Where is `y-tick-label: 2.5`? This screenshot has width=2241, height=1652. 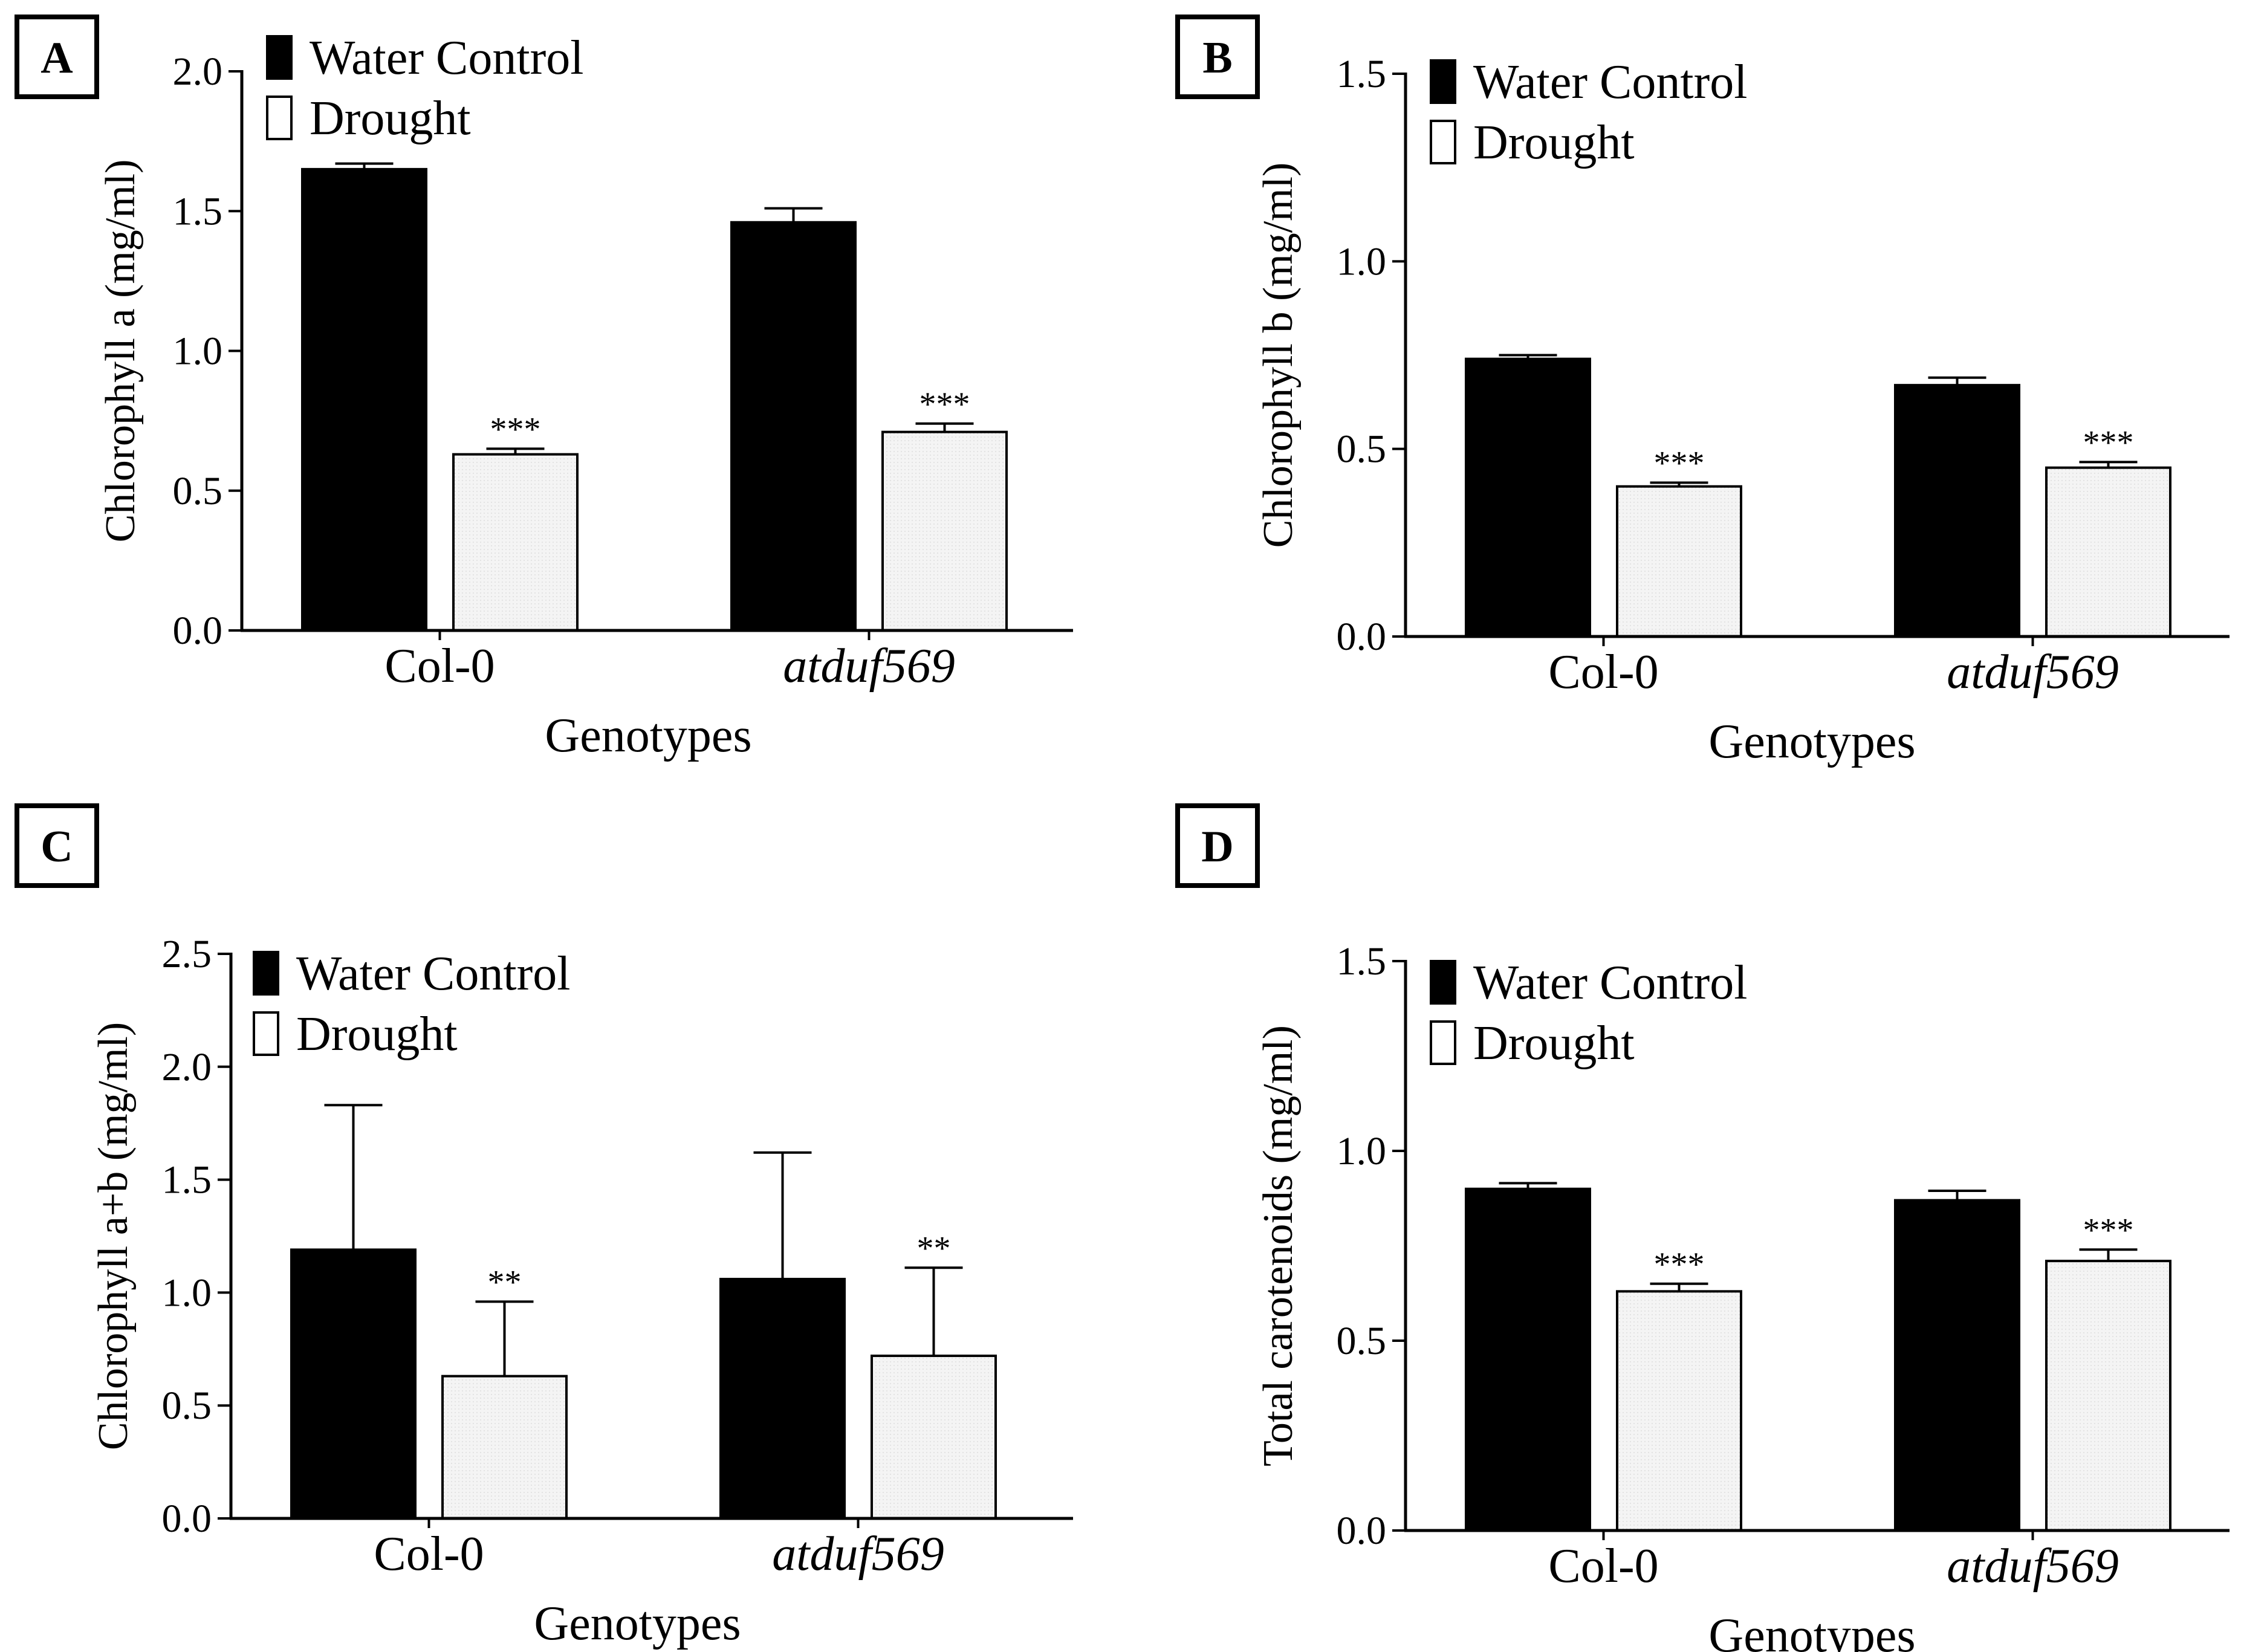
y-tick-label: 2.5 is located at coordinates (187, 954).